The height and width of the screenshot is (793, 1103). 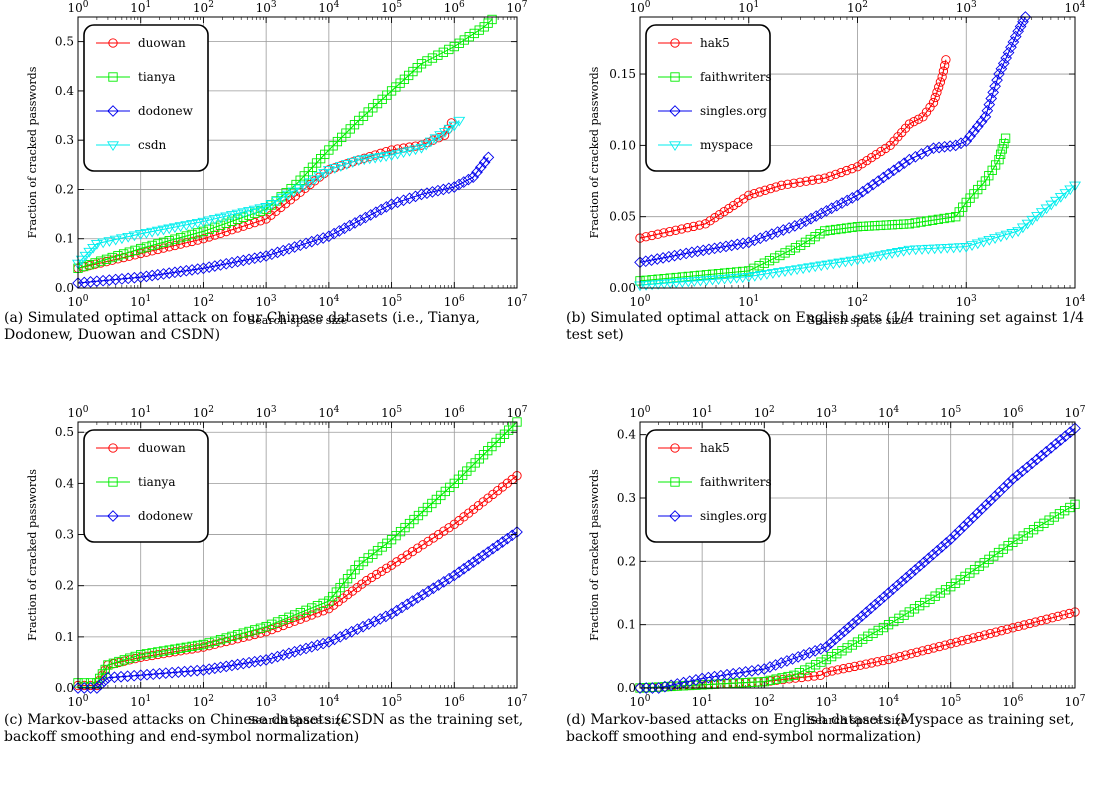 What do you see at coordinates (283, 220) in the screenshot?
I see `series-dodonew` at bounding box center [283, 220].